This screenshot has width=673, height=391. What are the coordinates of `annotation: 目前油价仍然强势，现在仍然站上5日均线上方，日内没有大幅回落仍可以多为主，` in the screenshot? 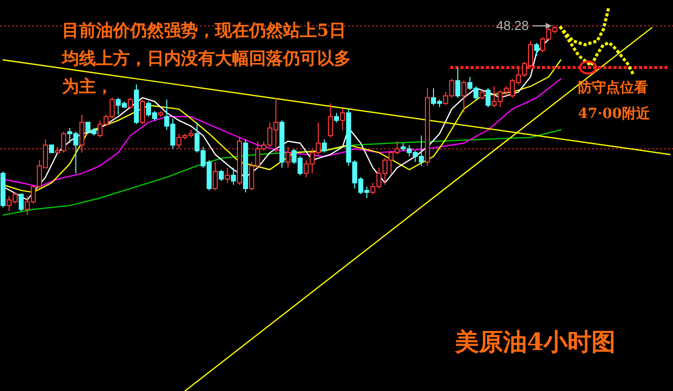 It's located at (206, 59).